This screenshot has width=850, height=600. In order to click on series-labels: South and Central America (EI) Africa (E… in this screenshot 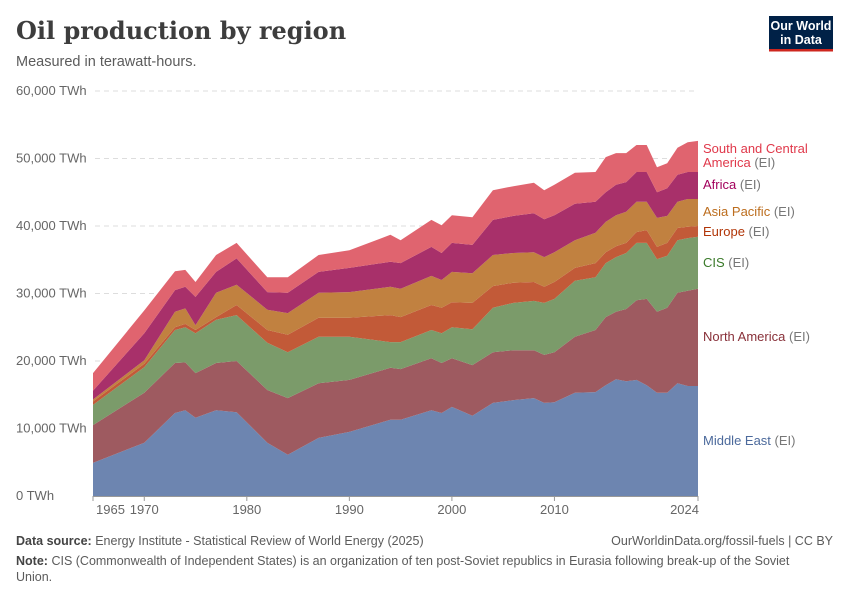, I will do `click(756, 294)`.